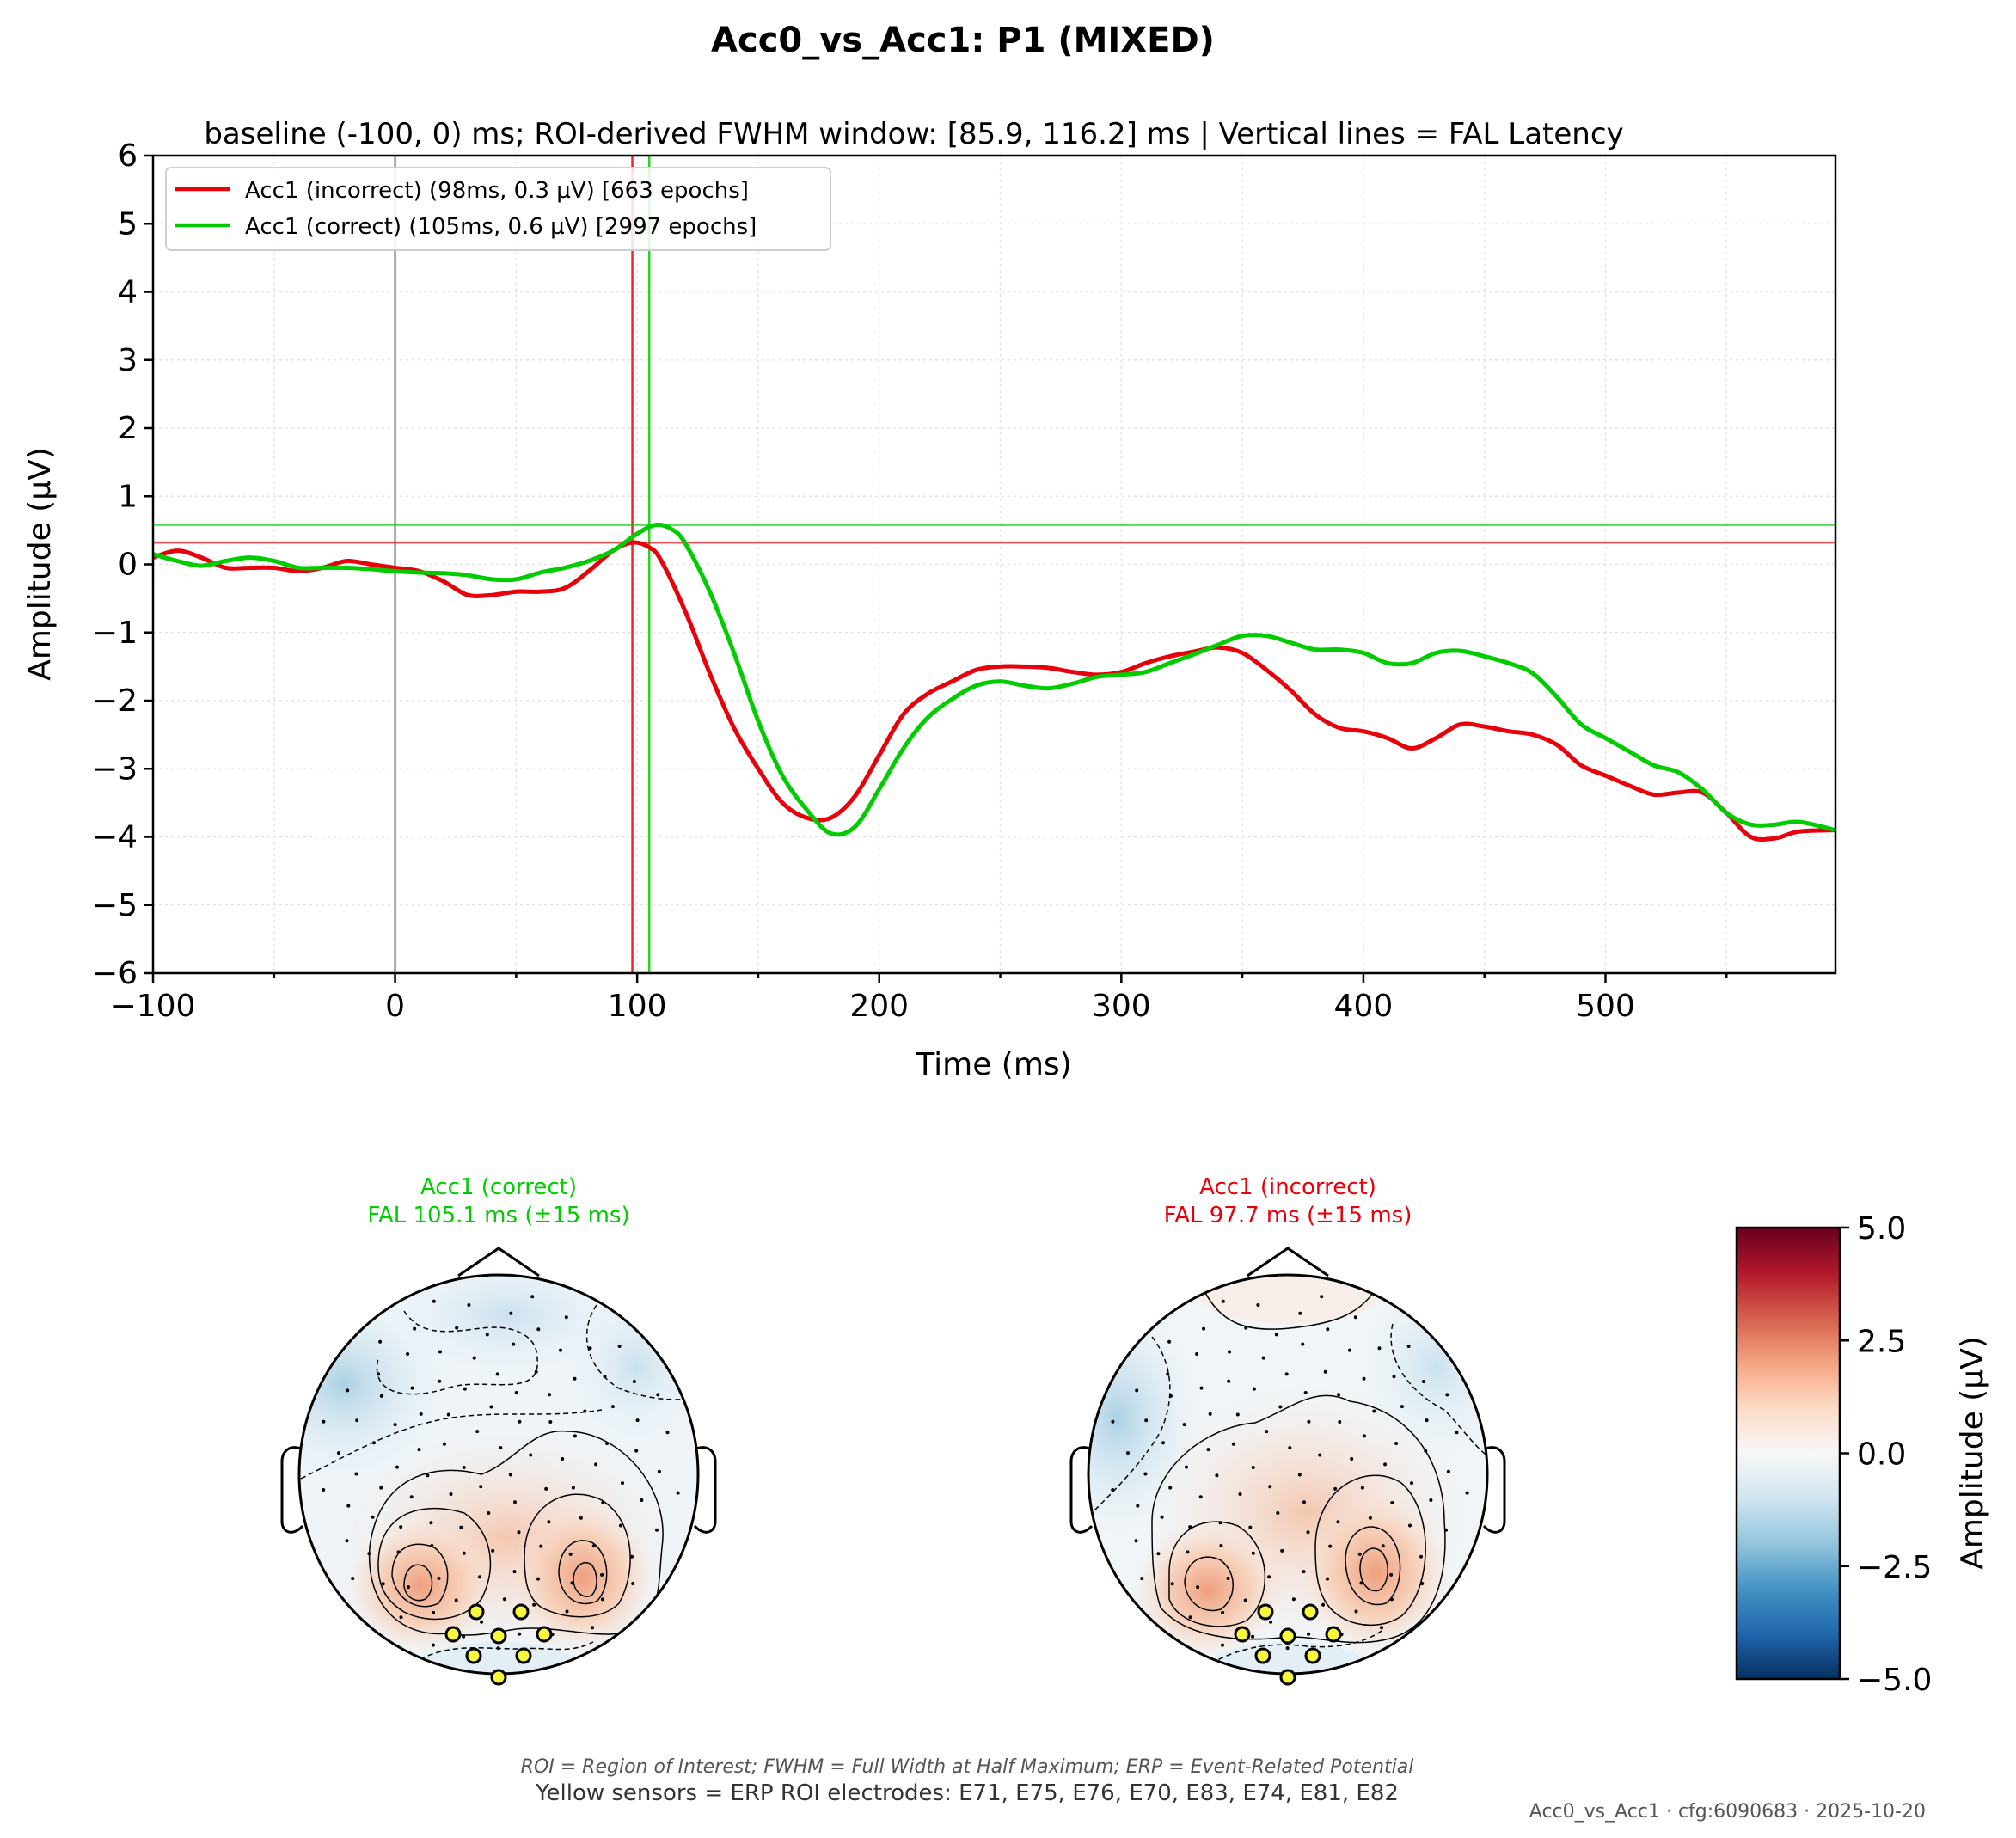 This screenshot has height=1838, width=2016. Describe the element at coordinates (115, 837) in the screenshot. I see `y-tick-label: −4` at that location.